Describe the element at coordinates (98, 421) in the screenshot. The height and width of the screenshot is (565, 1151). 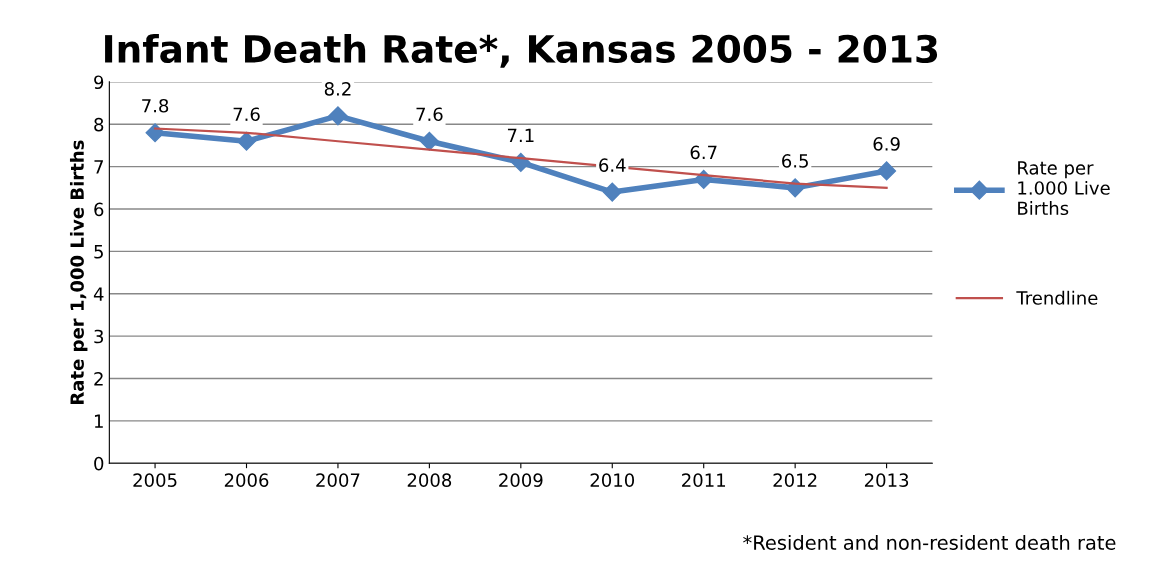
I see `y-tick-label: 1` at that location.